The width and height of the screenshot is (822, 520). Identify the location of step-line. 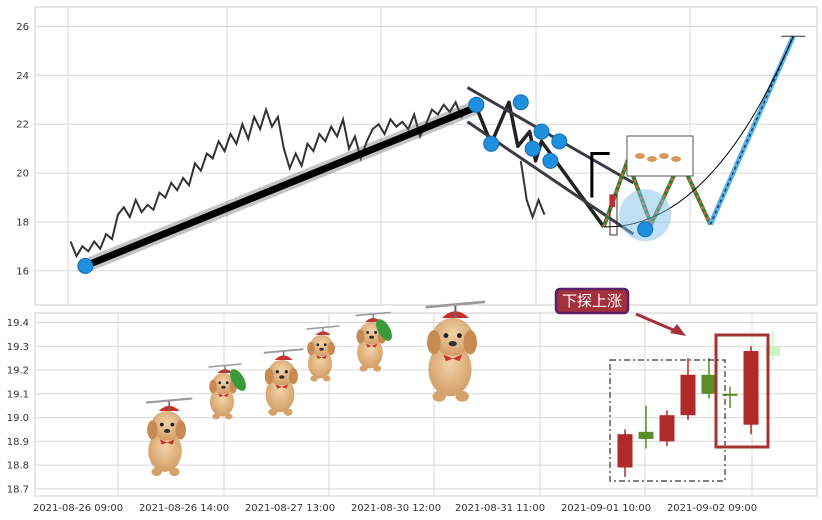
(600, 175).